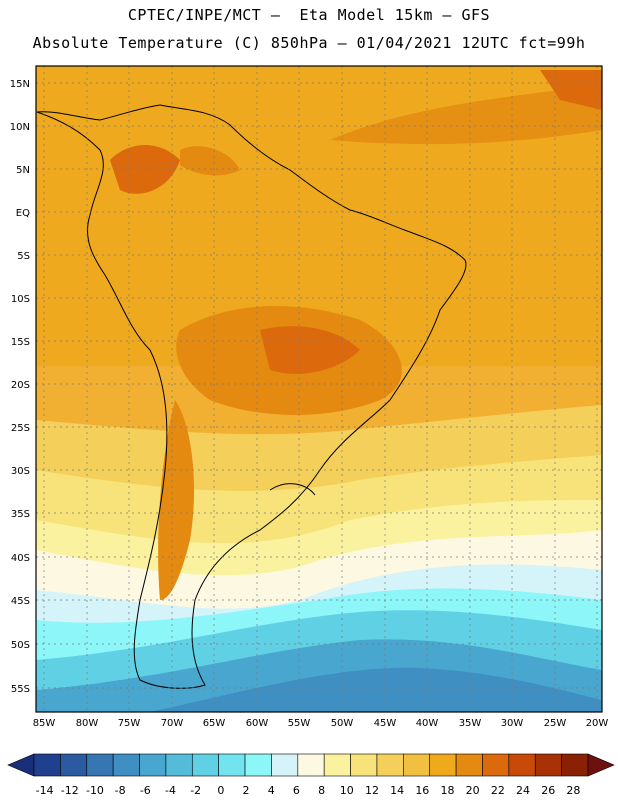 The width and height of the screenshot is (618, 800). I want to click on colorbar-tick-label: -4, so click(170, 790).